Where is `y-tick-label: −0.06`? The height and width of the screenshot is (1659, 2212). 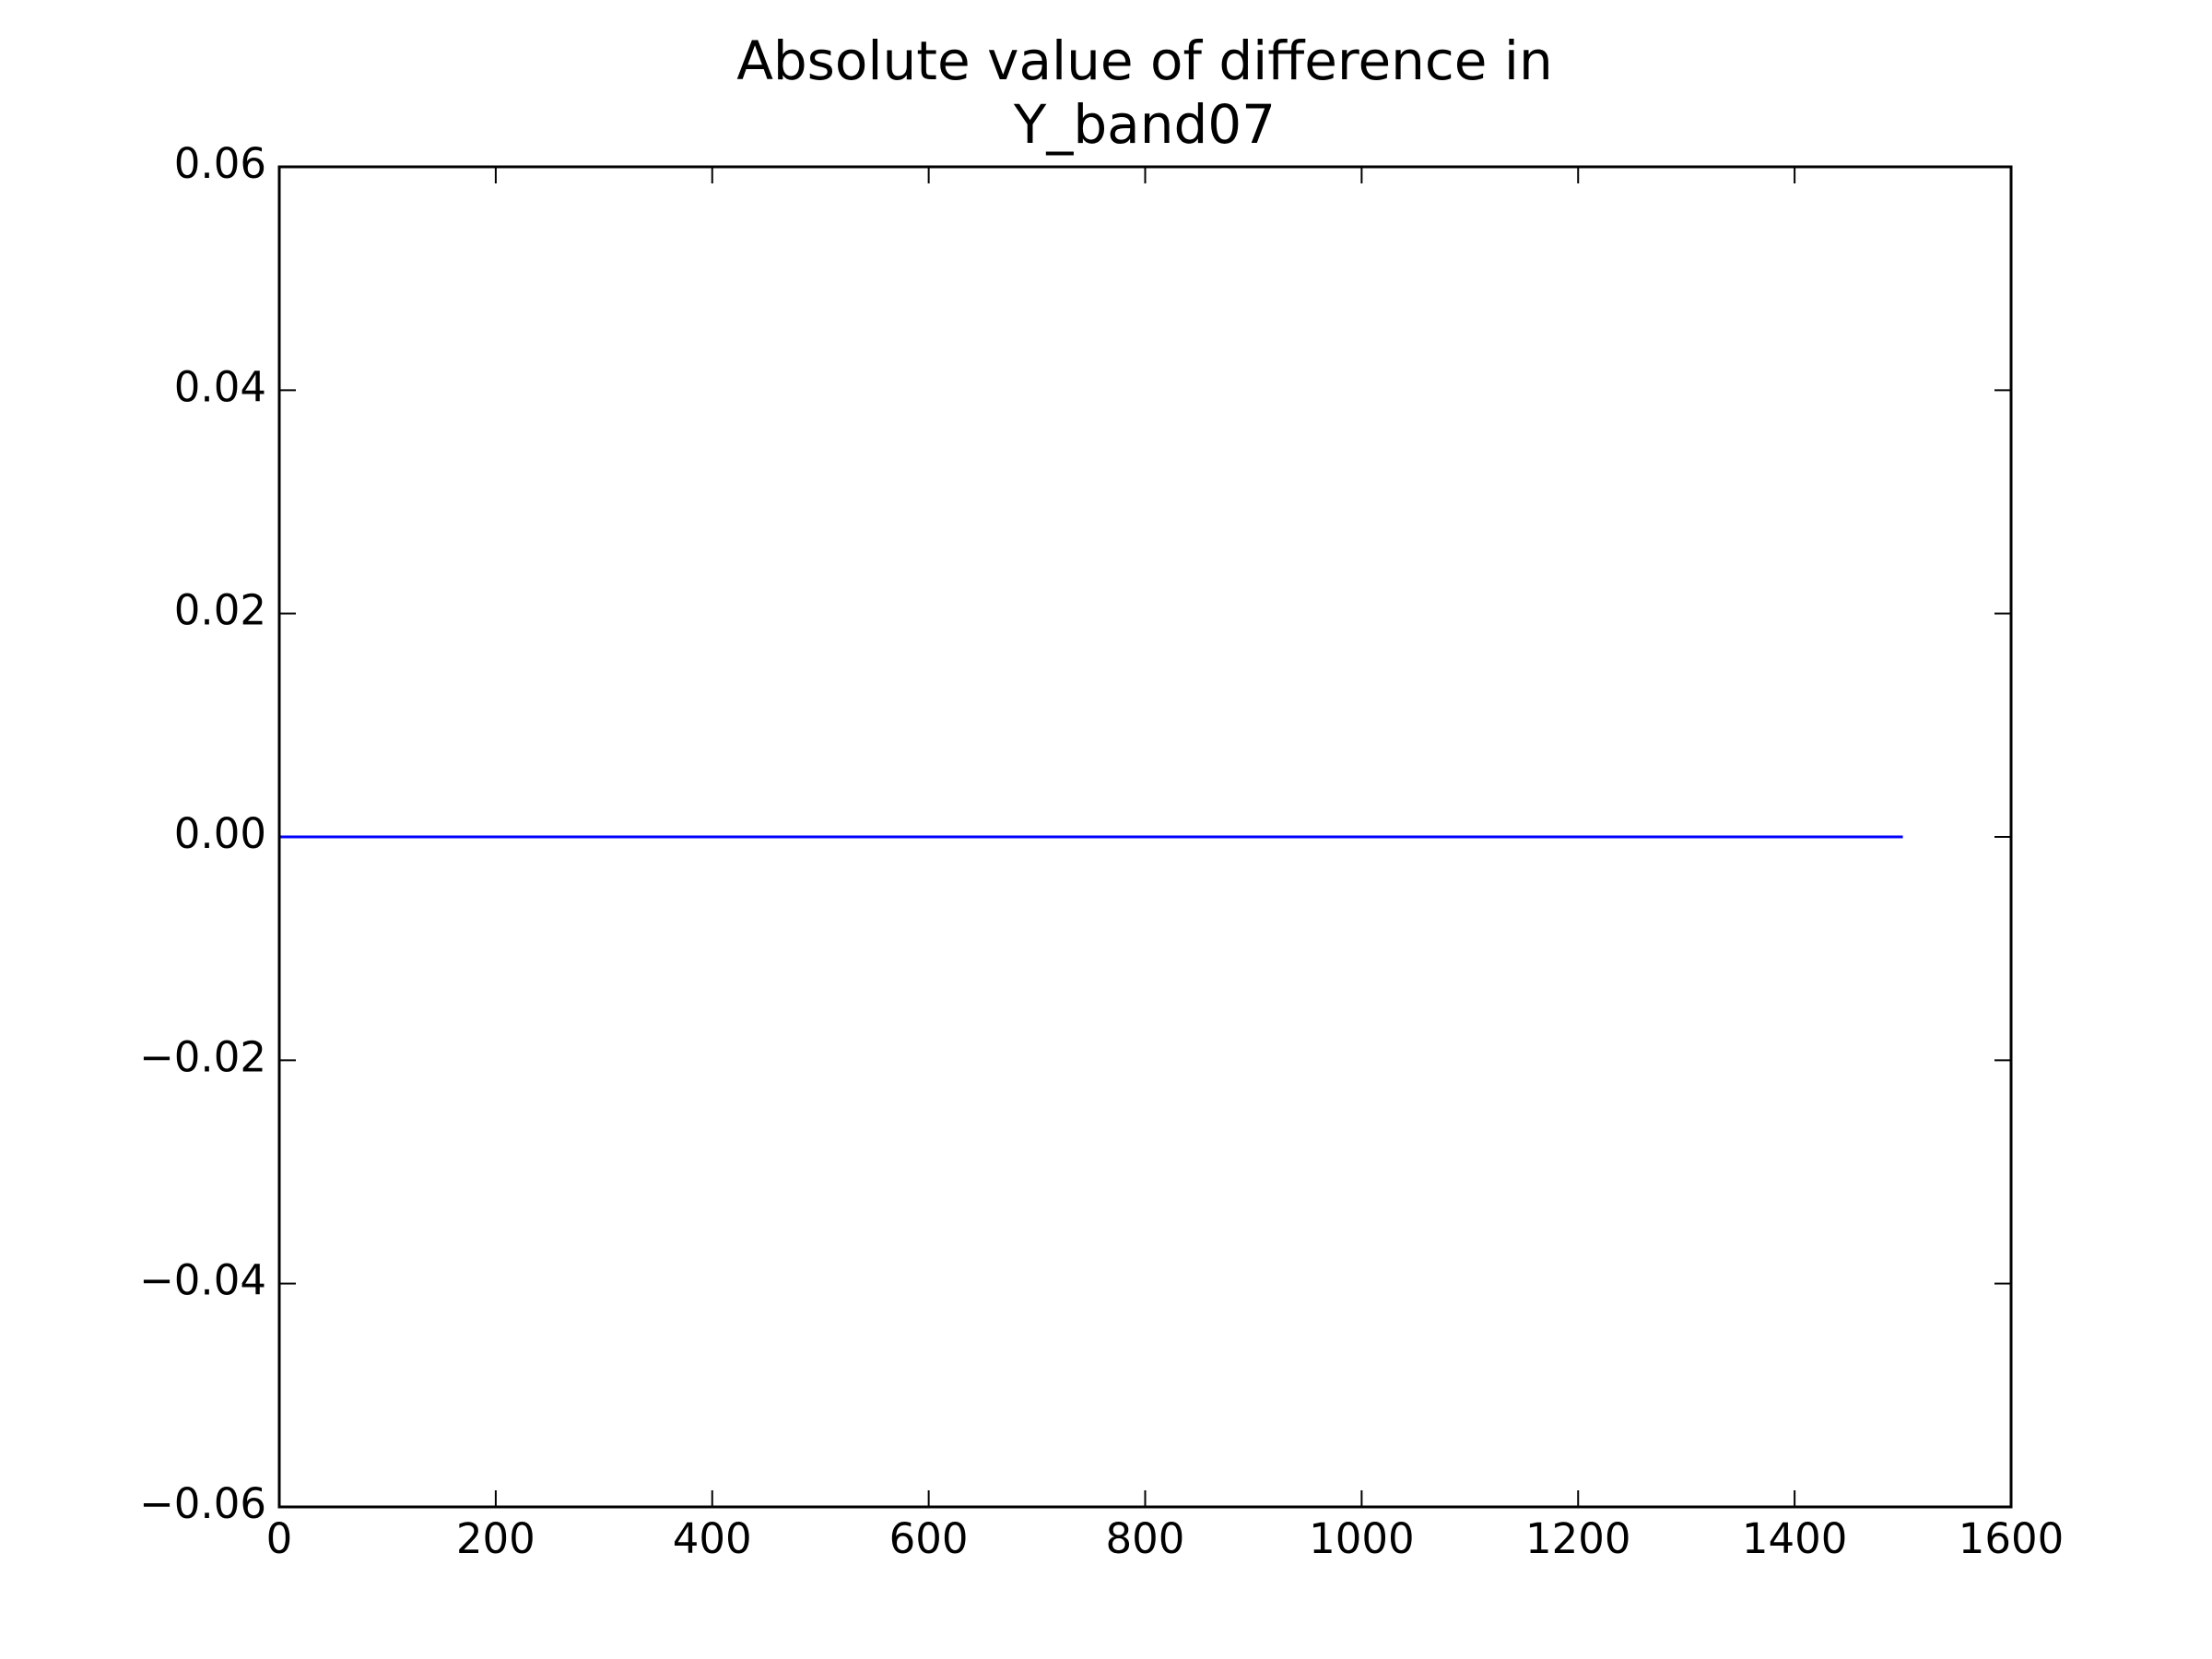
y-tick-label: −0.06 is located at coordinates (202, 1503).